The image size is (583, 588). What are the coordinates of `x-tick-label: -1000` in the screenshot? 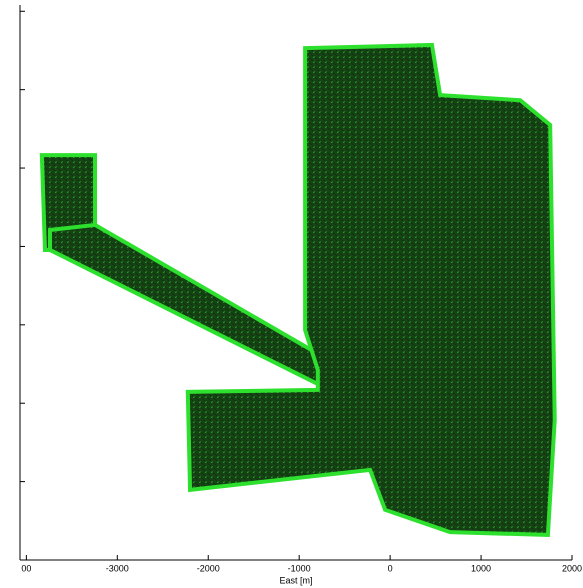 It's located at (299, 568).